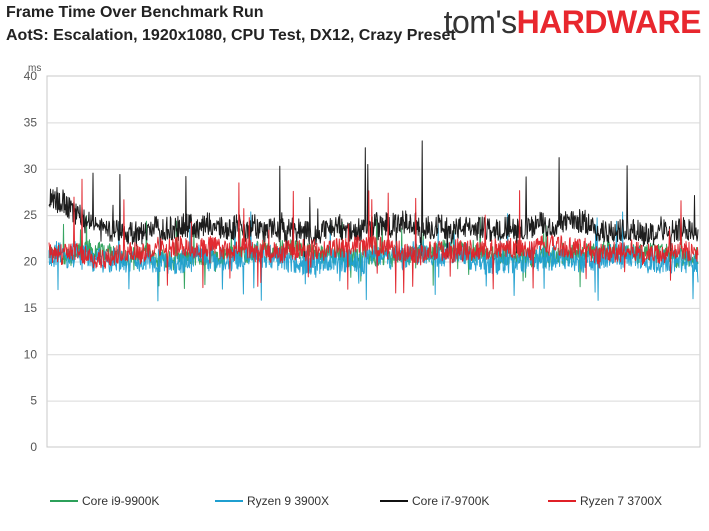  I want to click on legend-entry: Ryzen 7 3700X, so click(605, 501).